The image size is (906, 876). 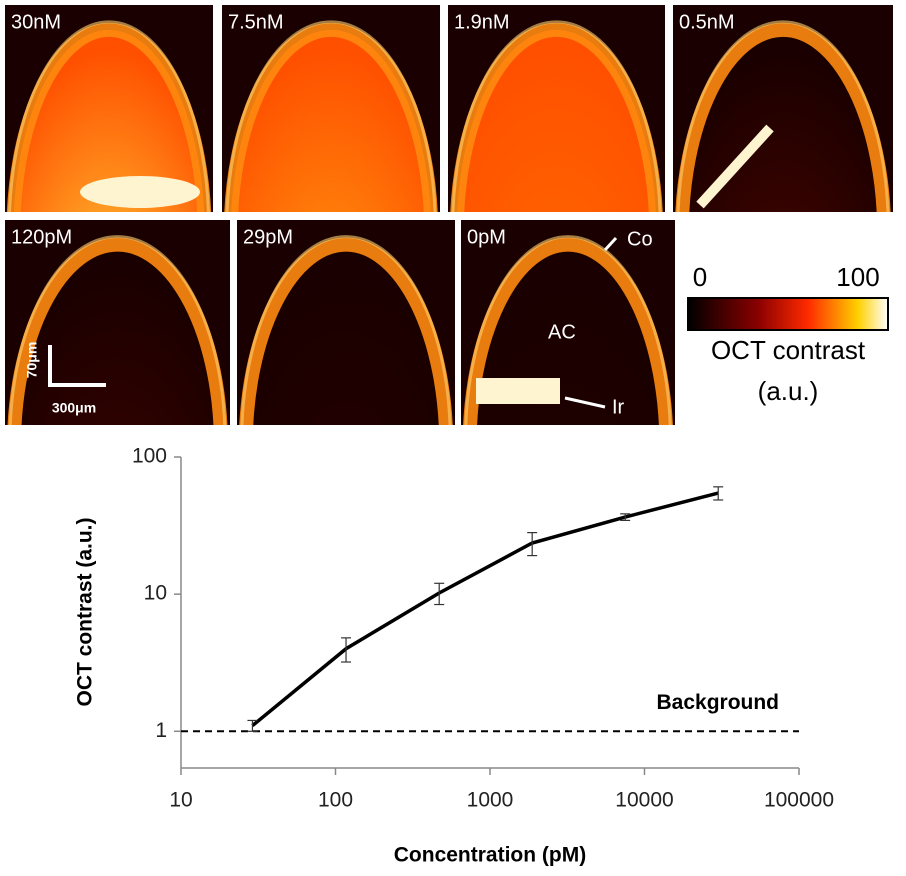 I want to click on x-tick-label: 100000, so click(x=799, y=800).